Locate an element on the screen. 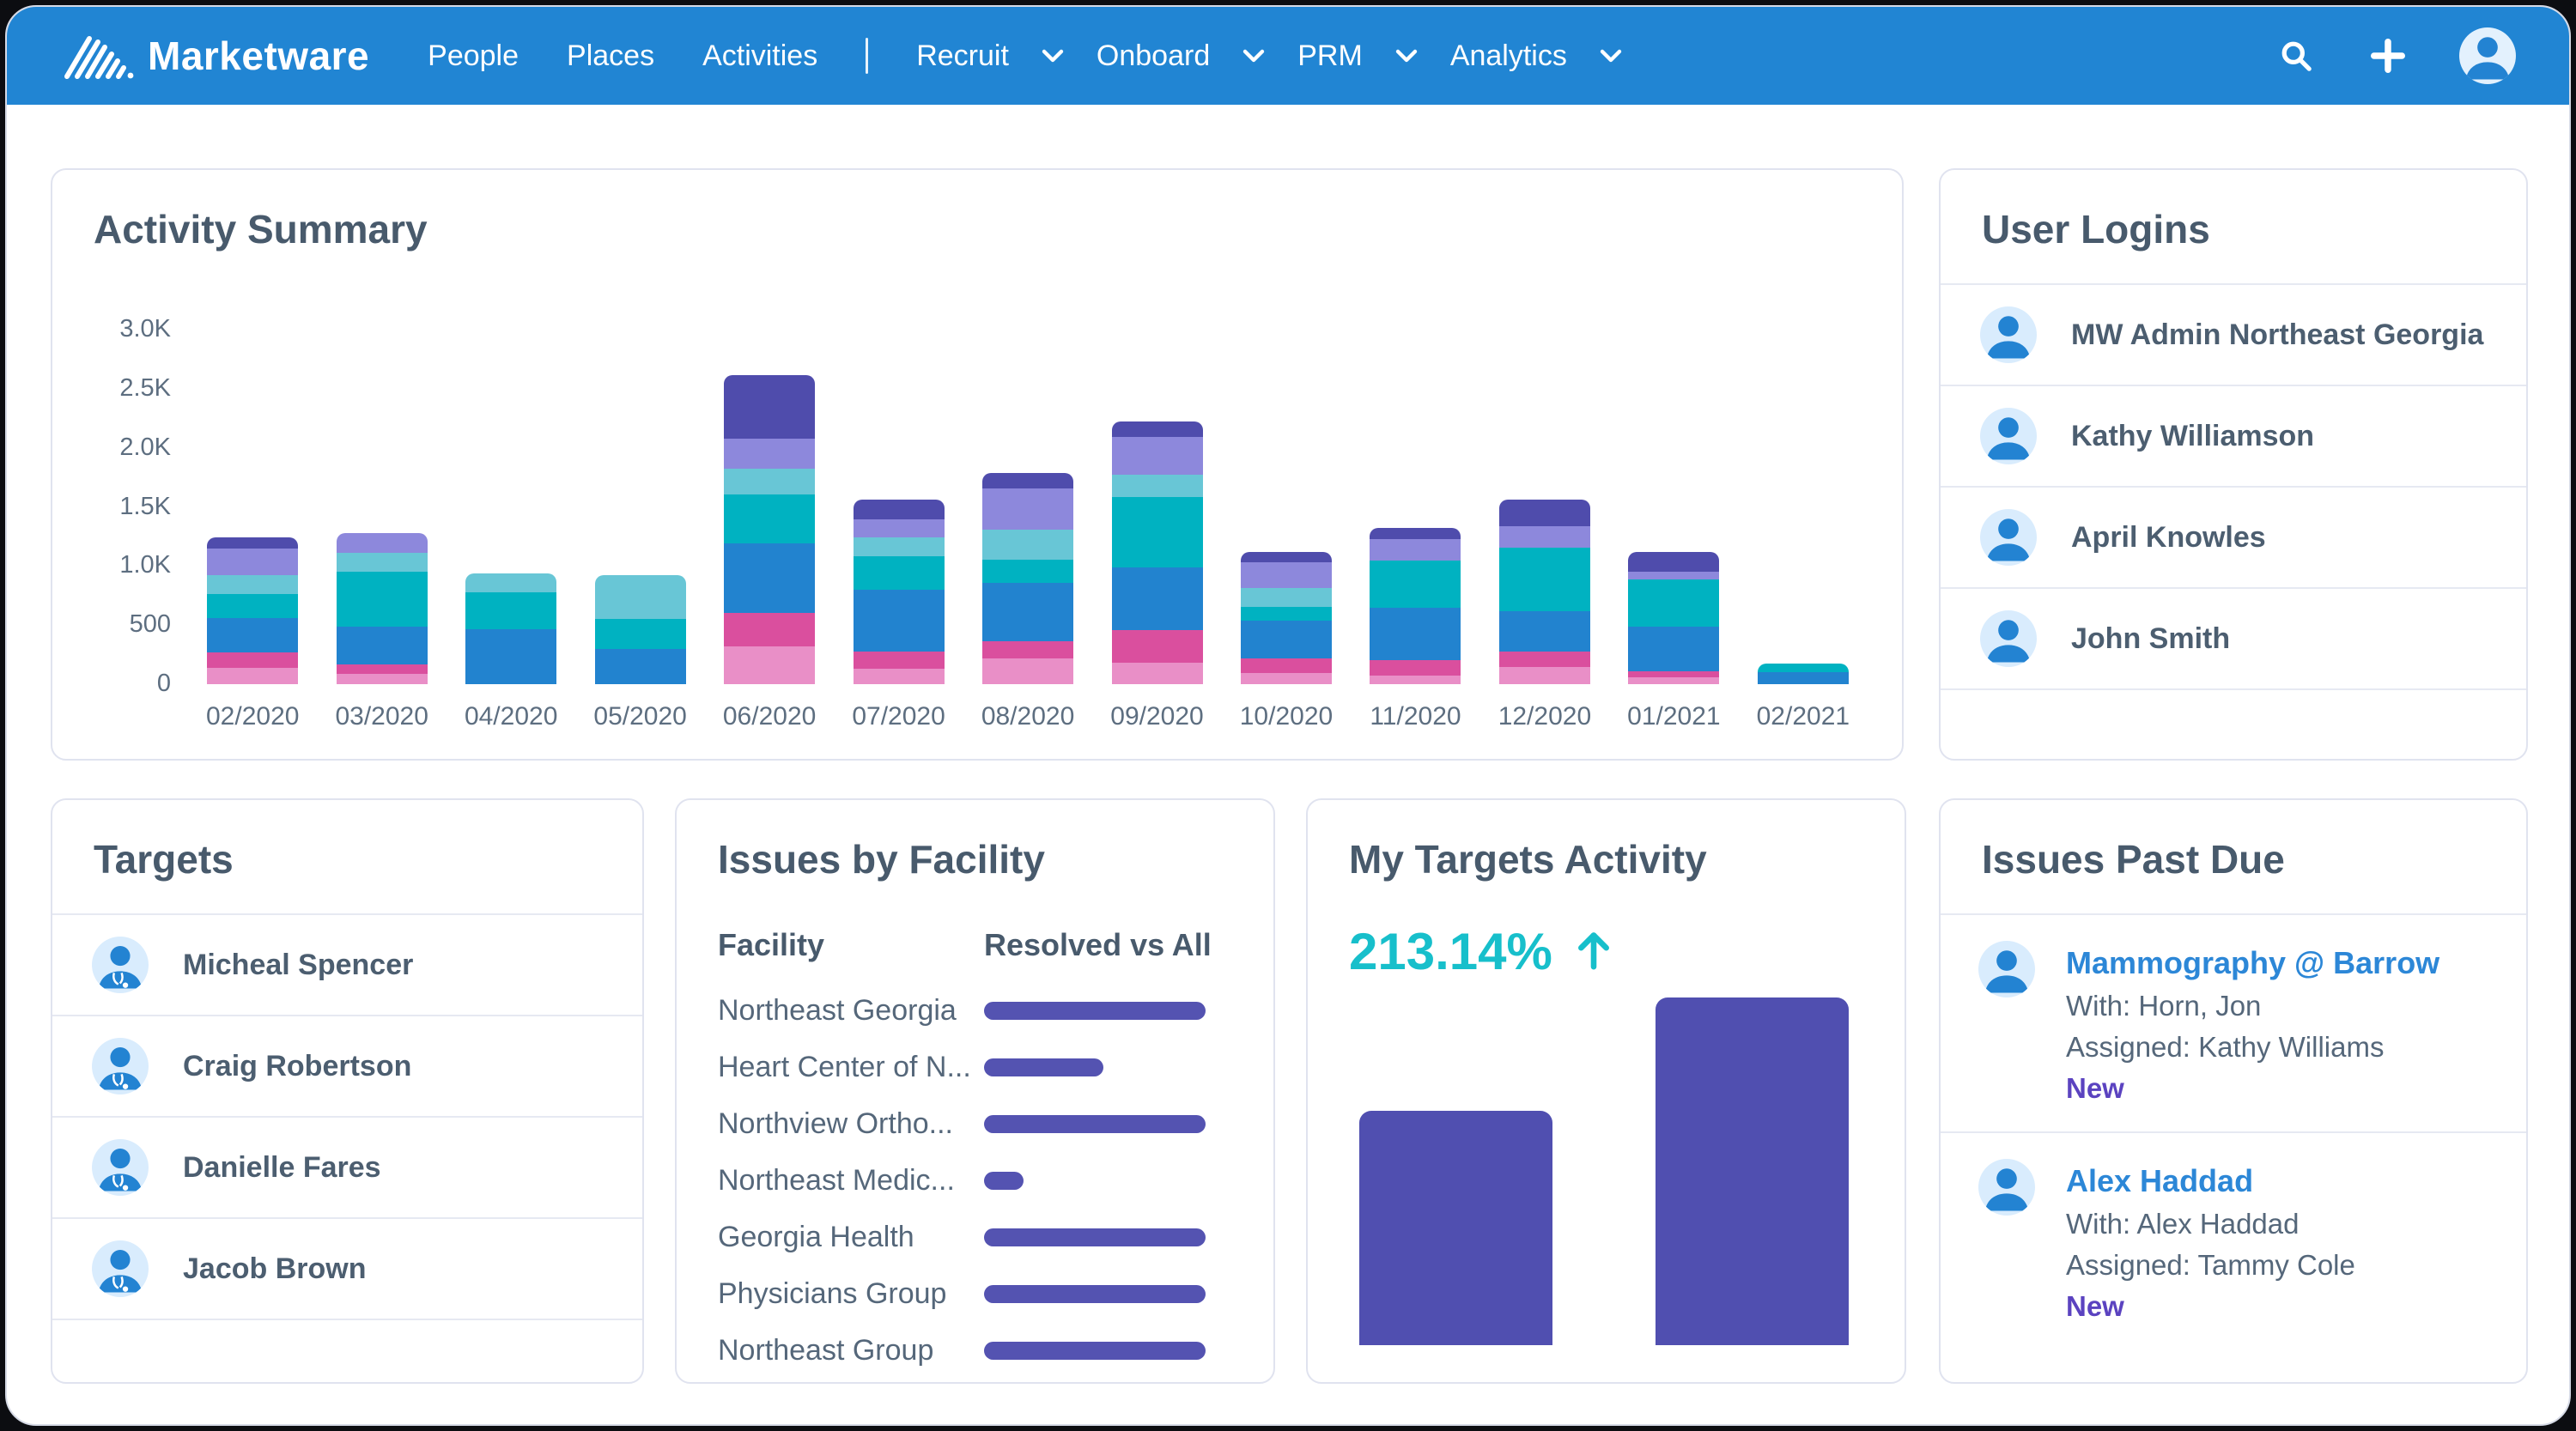 Image resolution: width=2576 pixels, height=1431 pixels. card-title: Activity Summary is located at coordinates (261, 230).